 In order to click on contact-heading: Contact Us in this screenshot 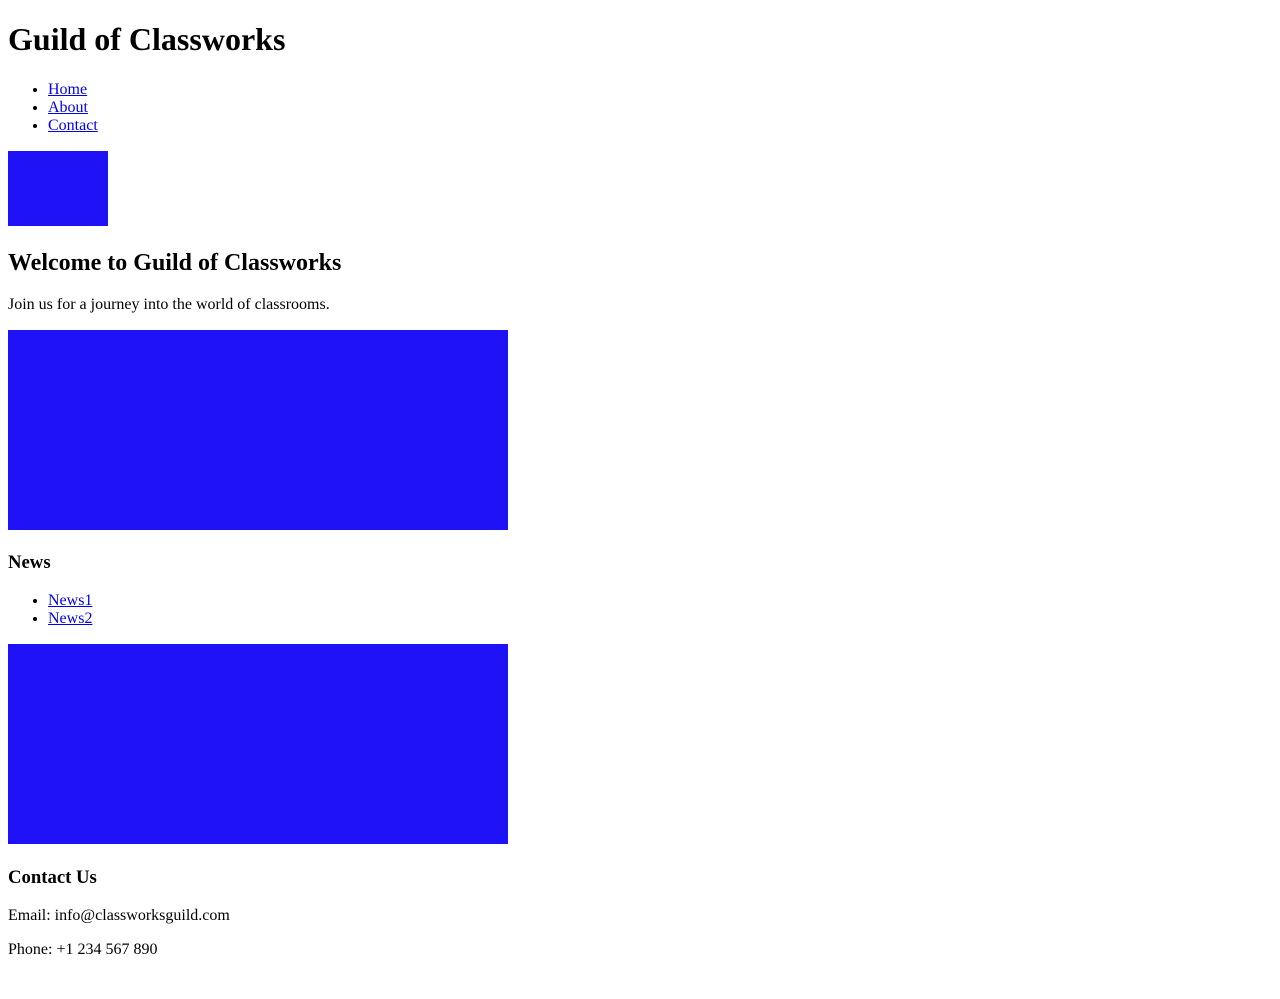, I will do `click(52, 877)`.